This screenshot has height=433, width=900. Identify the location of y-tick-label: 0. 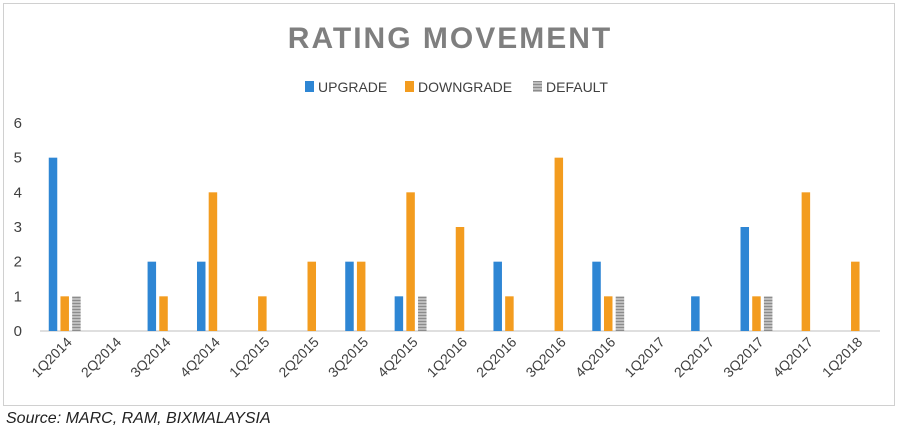
(18, 331).